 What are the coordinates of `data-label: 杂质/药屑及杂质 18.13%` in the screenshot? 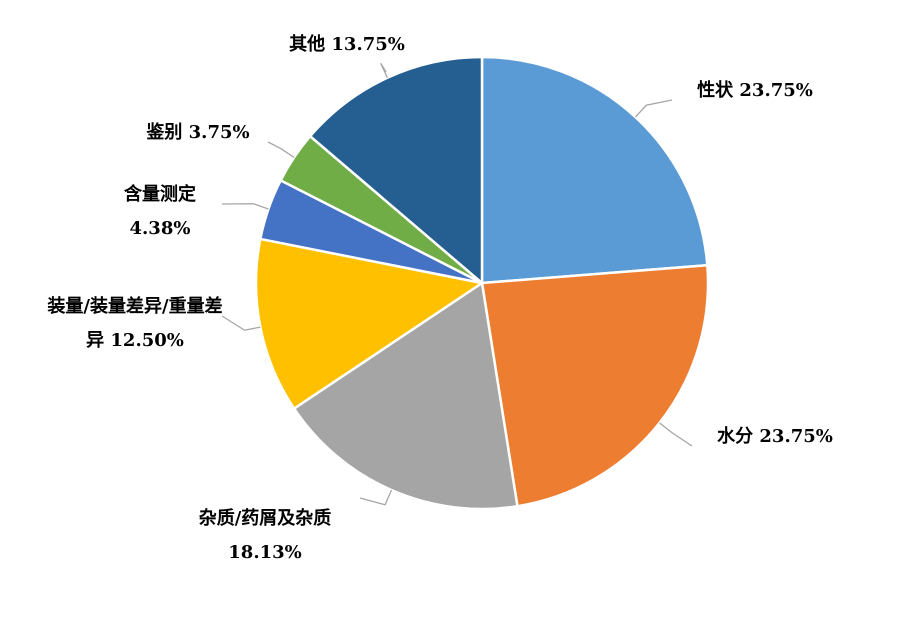 It's located at (265, 536).